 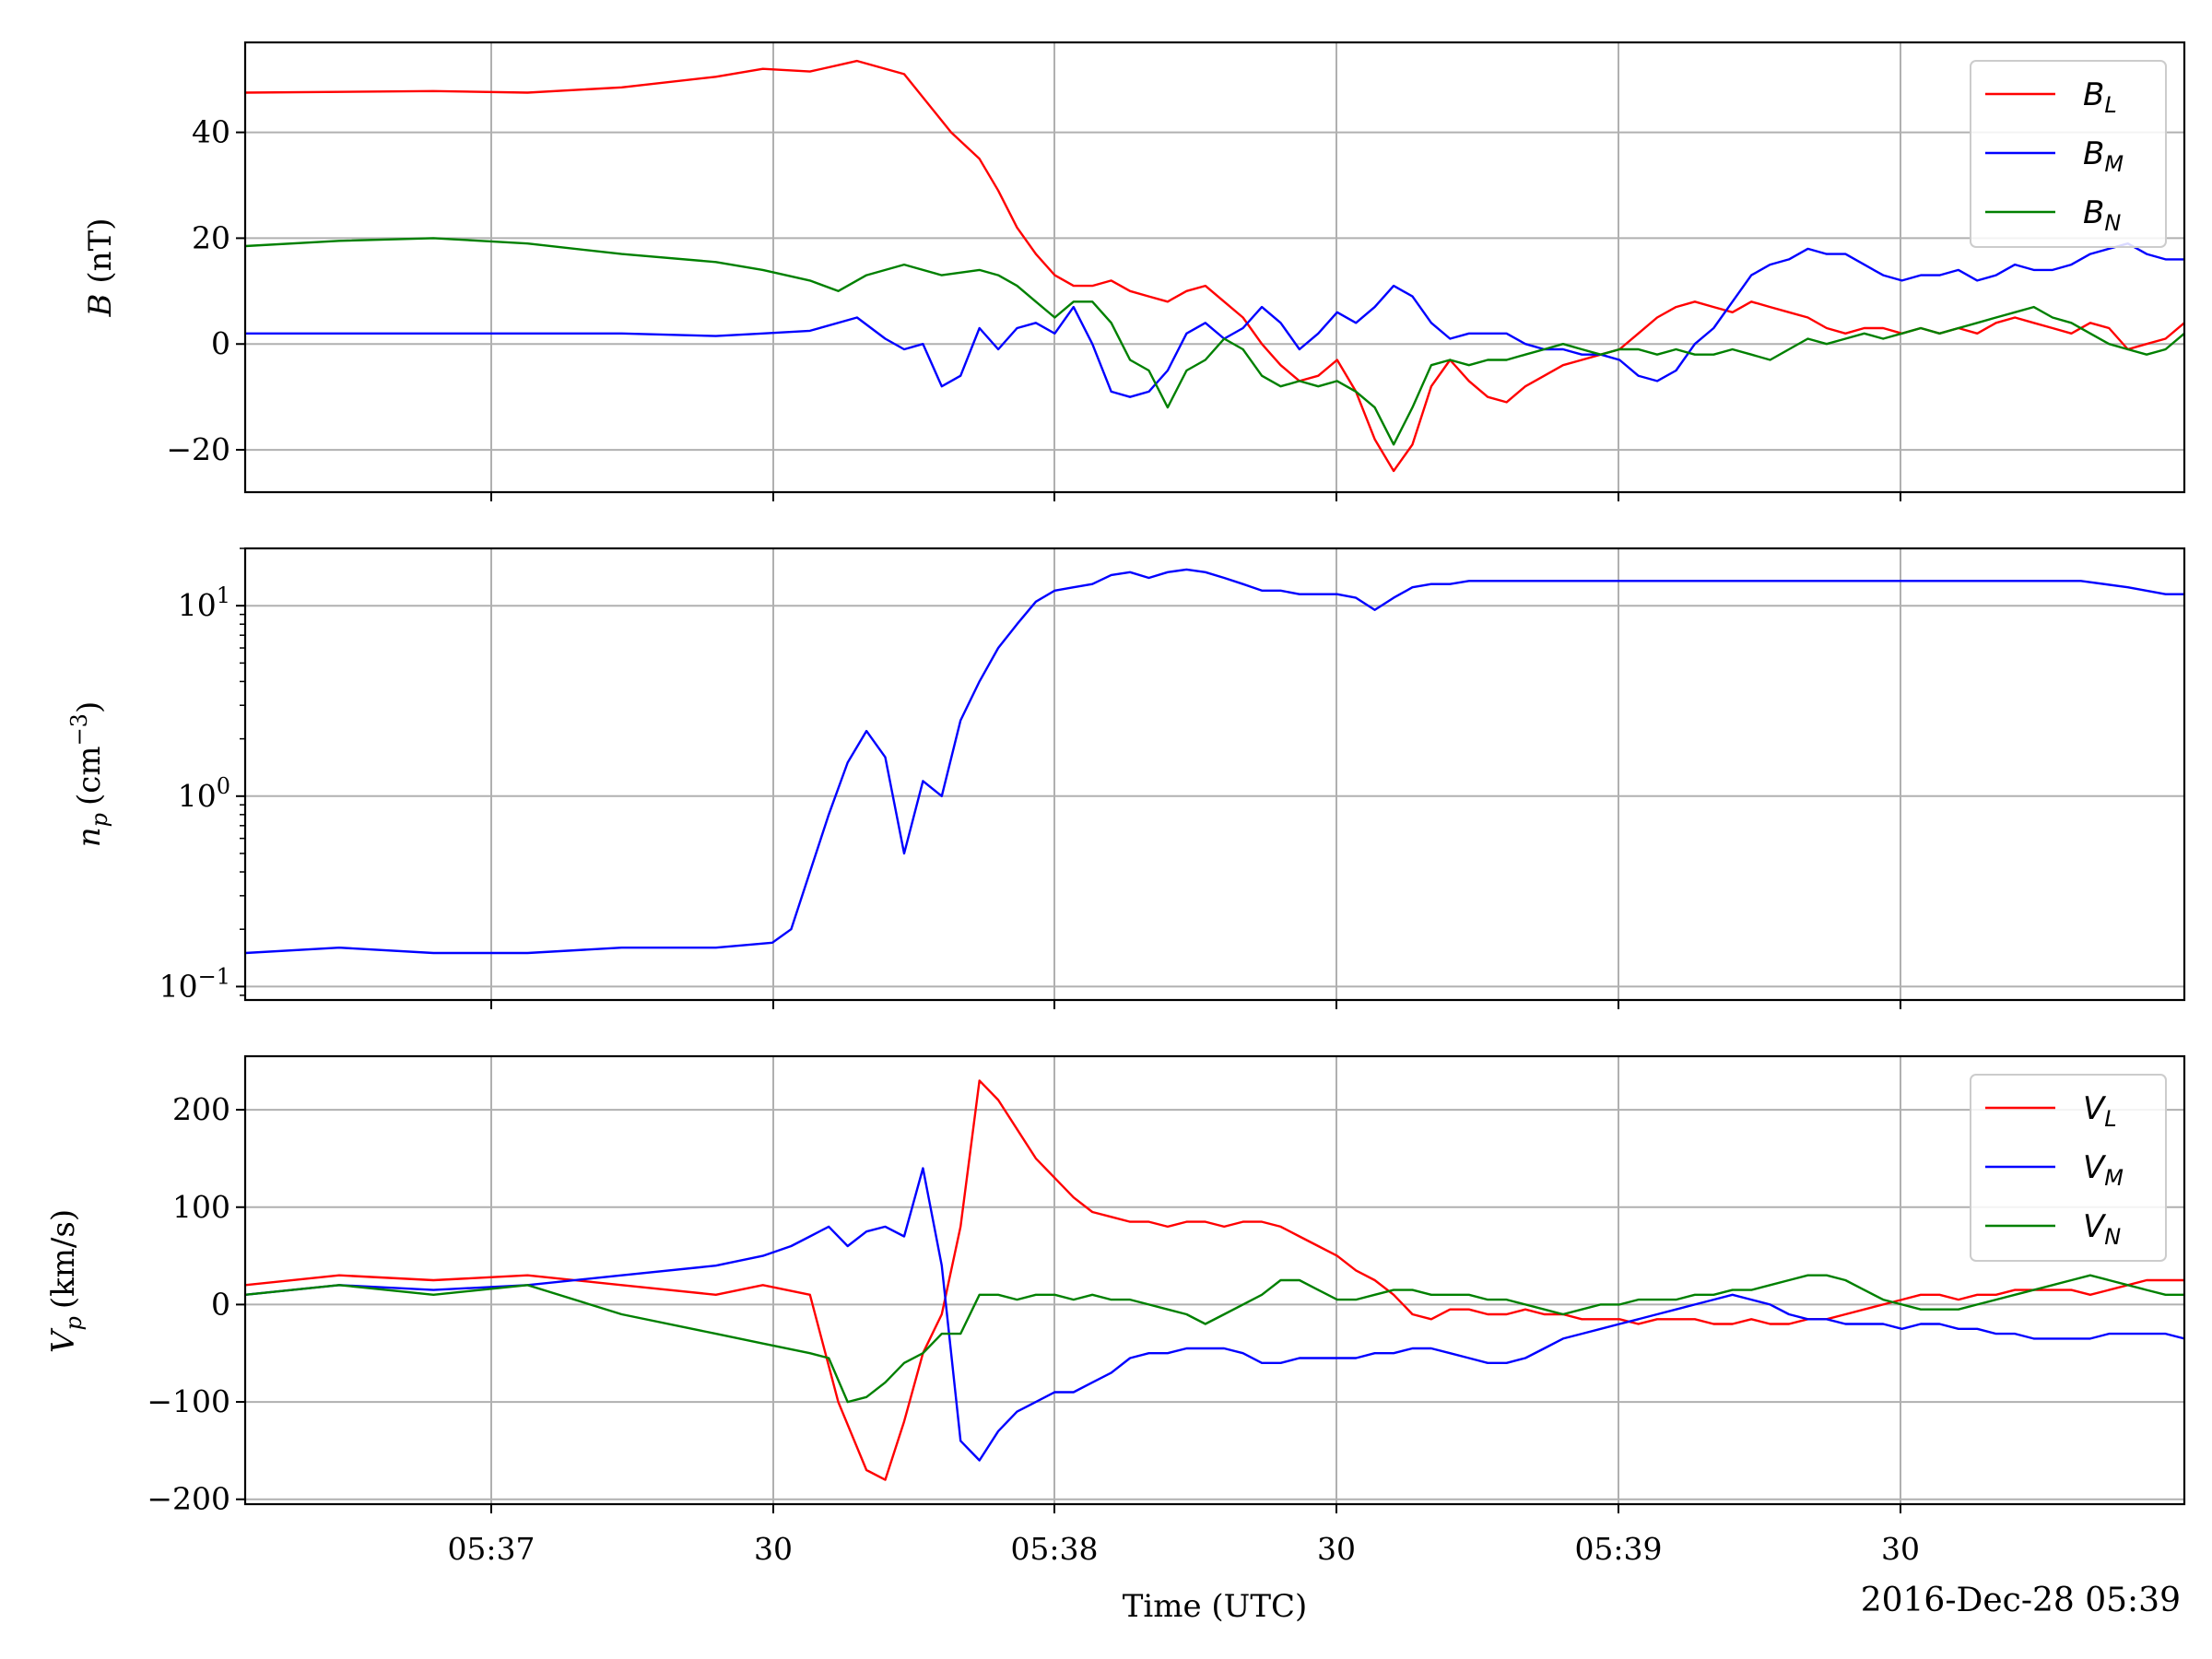 I want to click on series-line-b-m, so click(x=1214, y=320).